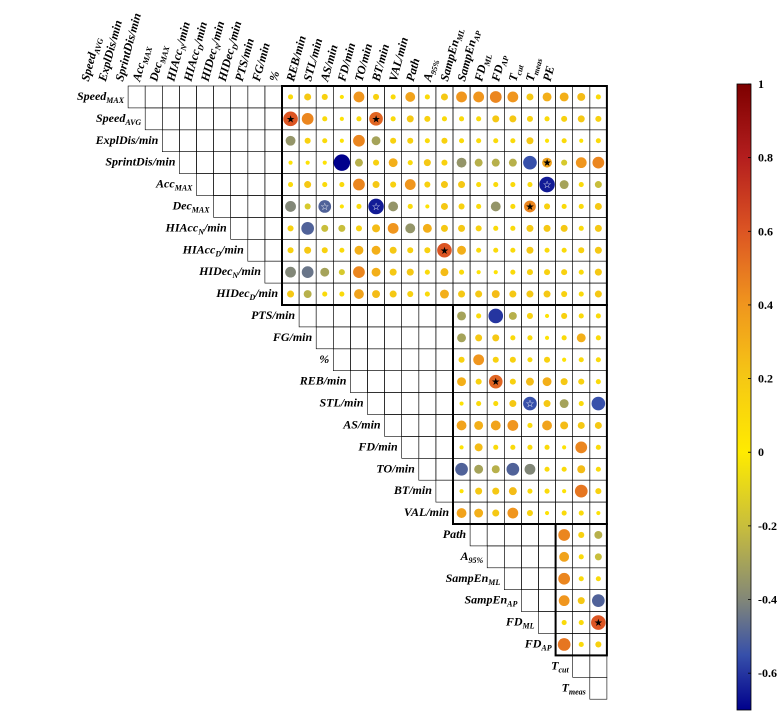  I want to click on row-label: A95%, so click(472, 557).